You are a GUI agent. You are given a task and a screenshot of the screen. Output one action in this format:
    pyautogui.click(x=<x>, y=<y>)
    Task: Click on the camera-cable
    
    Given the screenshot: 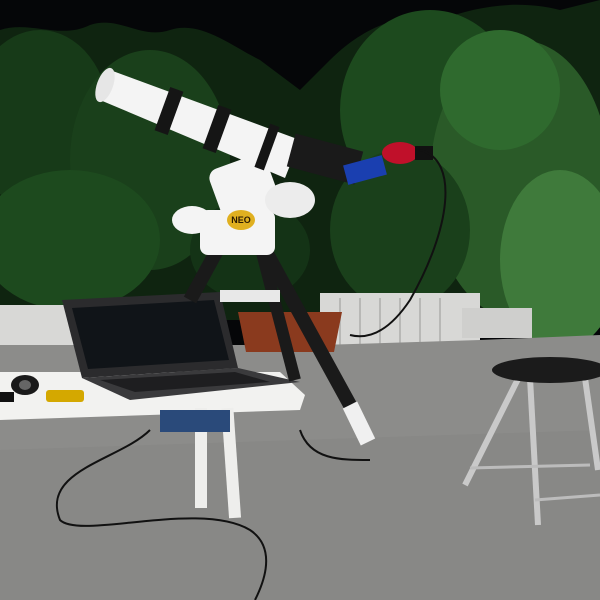 What is the action you would take?
    pyautogui.click(x=398, y=243)
    